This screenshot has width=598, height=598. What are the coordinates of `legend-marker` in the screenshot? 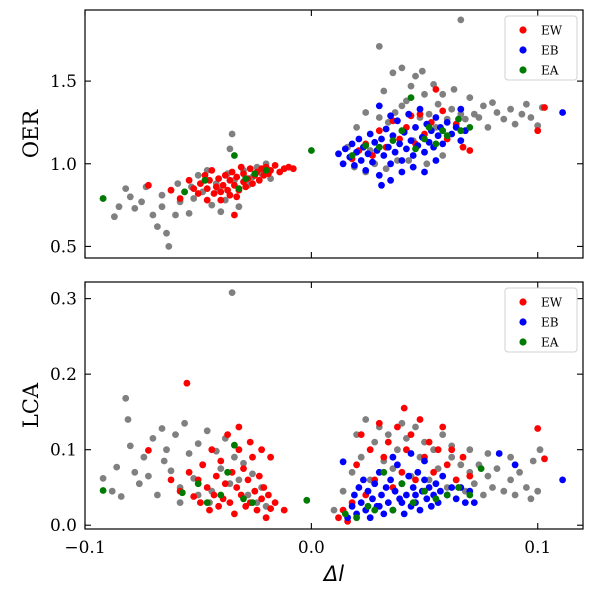 It's located at (523, 30).